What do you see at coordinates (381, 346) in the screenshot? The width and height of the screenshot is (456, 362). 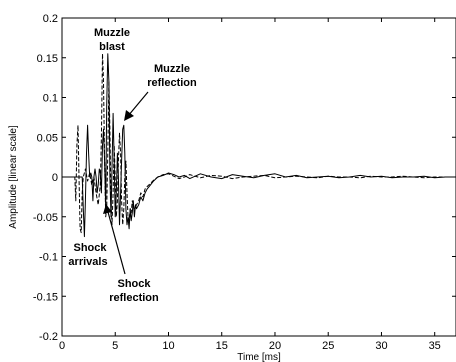 I see `x-tick-label: 30` at bounding box center [381, 346].